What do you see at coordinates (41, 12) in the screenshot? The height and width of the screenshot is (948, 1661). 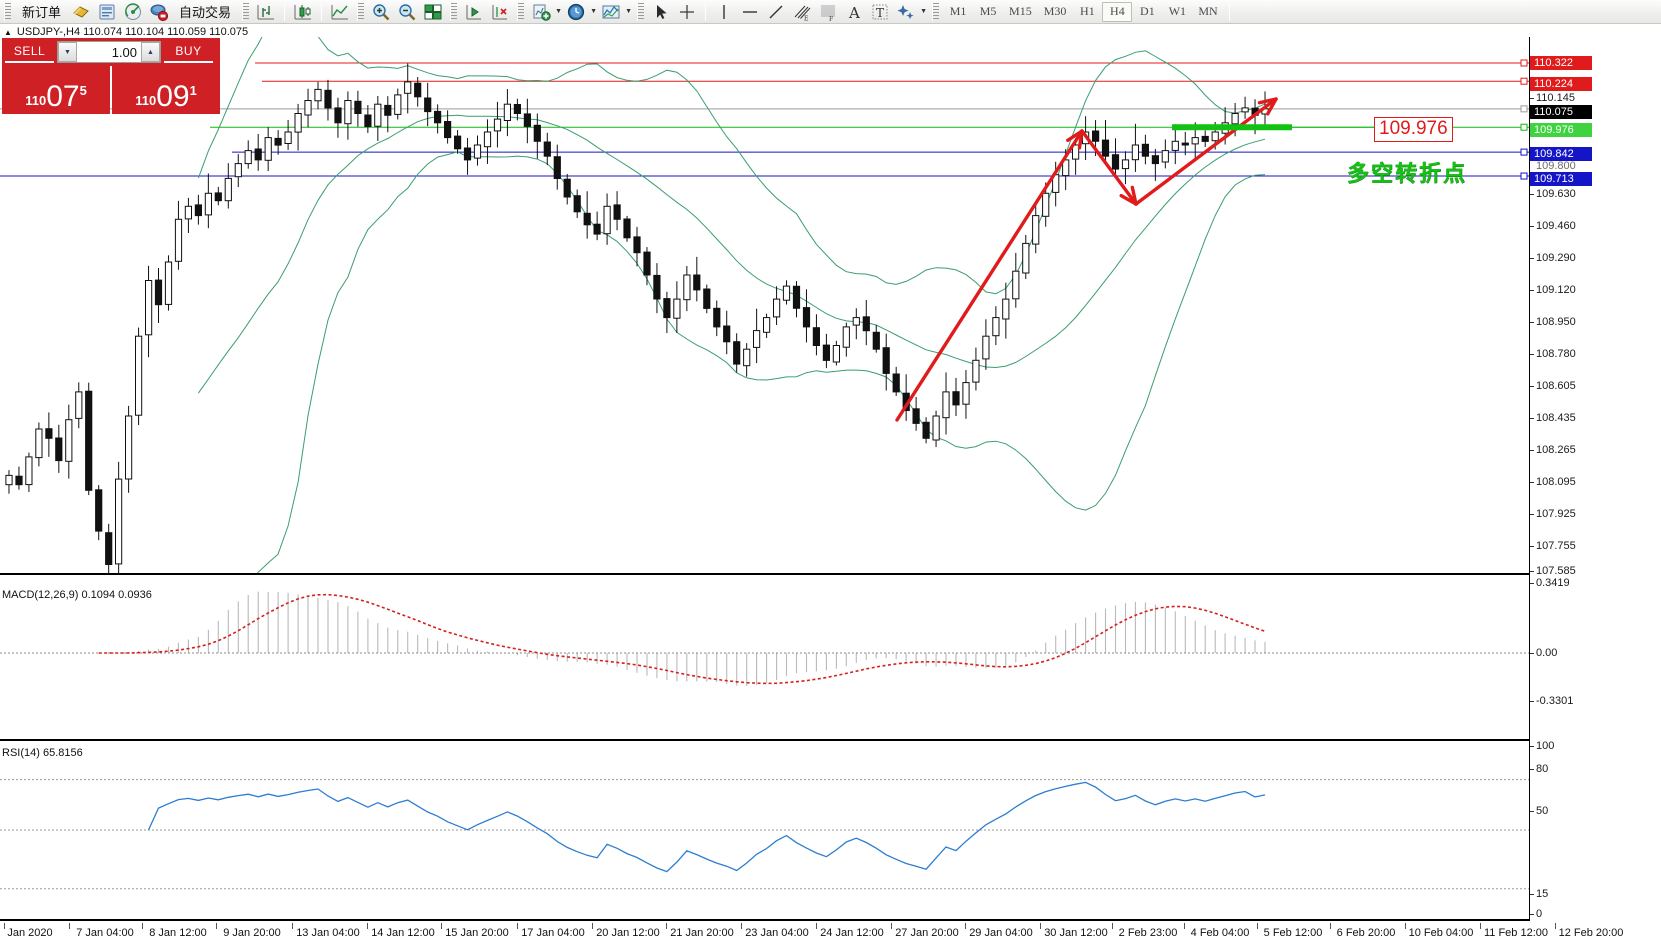 I see `new-order-button: 新订单` at bounding box center [41, 12].